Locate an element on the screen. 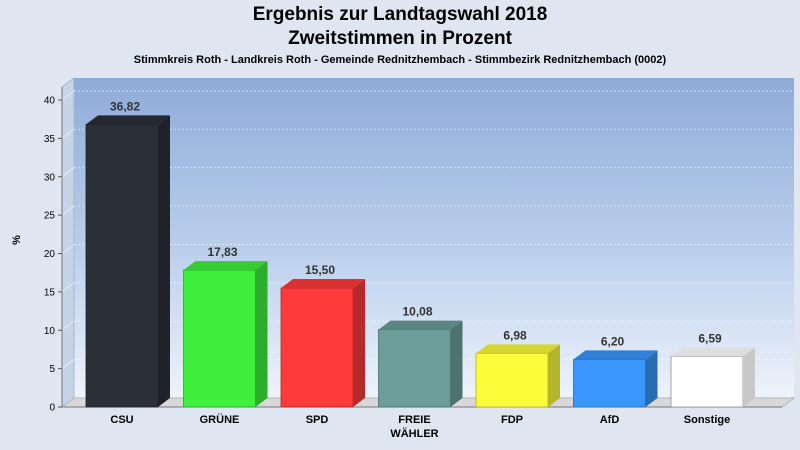 The width and height of the screenshot is (800, 450). category-label: AfD is located at coordinates (610, 420).